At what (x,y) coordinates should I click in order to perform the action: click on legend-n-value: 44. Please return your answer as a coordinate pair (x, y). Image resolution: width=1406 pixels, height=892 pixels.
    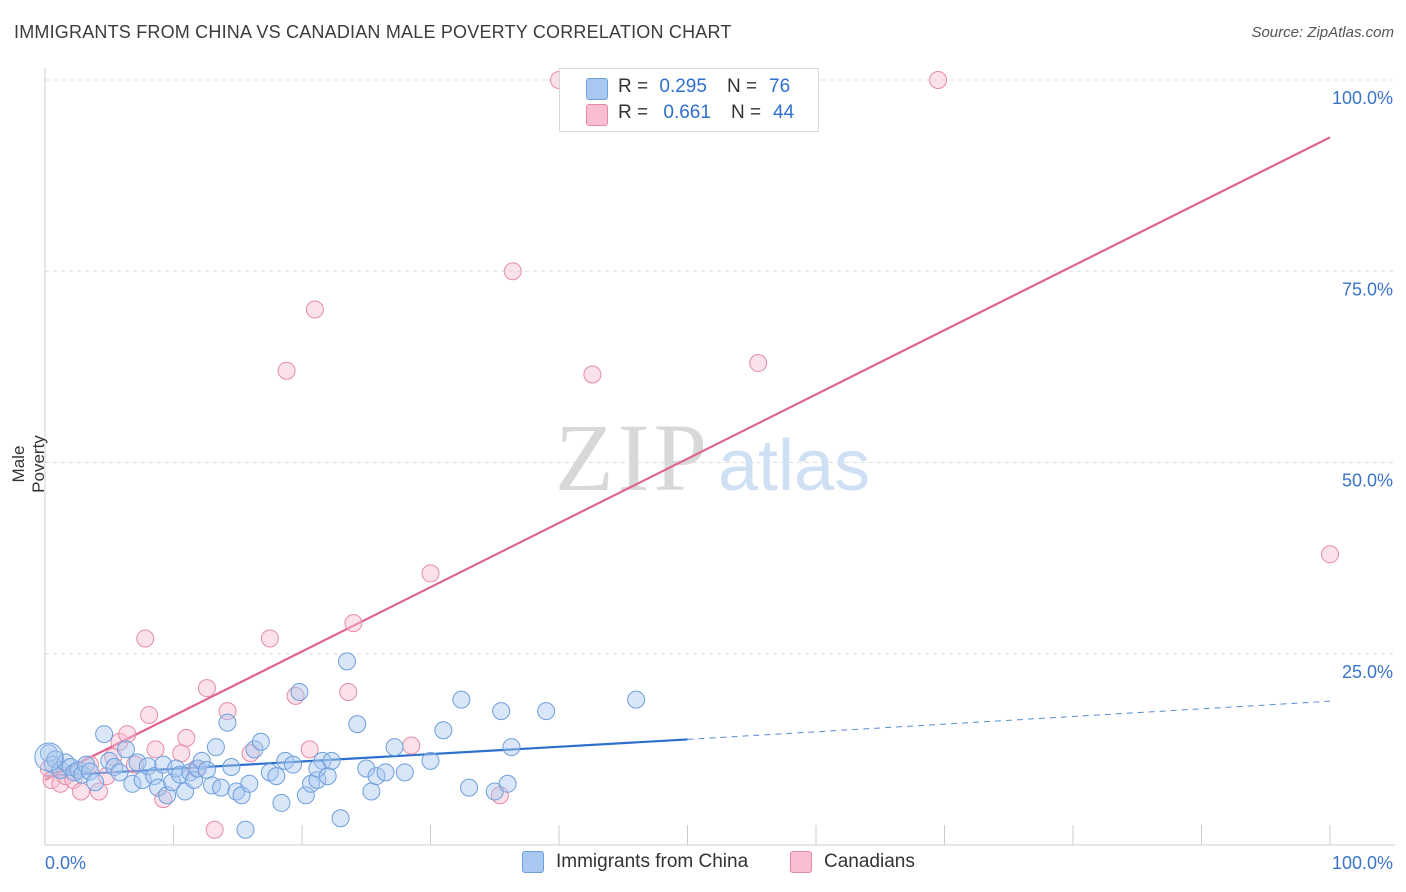
    Looking at the image, I should click on (784, 112).